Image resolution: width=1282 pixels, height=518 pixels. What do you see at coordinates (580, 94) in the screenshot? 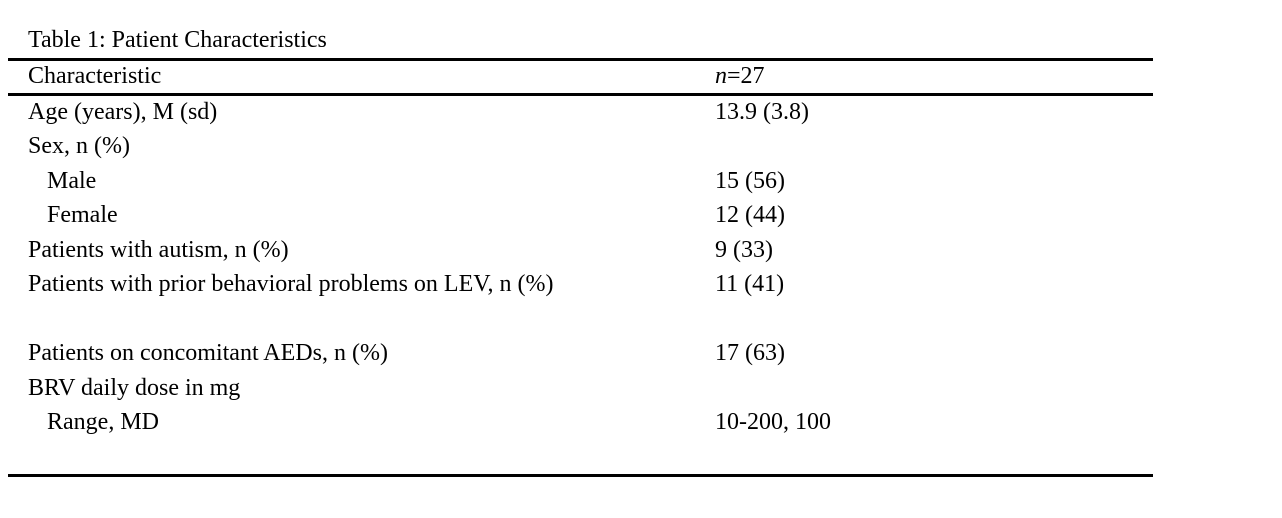
I see `rule-under-header` at bounding box center [580, 94].